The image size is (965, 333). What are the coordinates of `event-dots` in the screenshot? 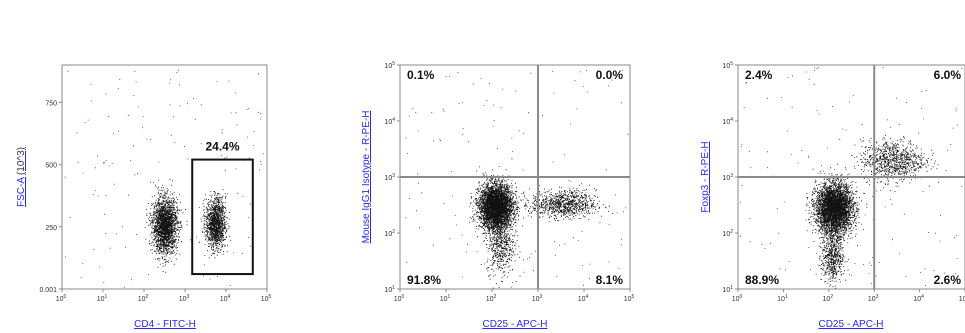 It's located at (164, 178).